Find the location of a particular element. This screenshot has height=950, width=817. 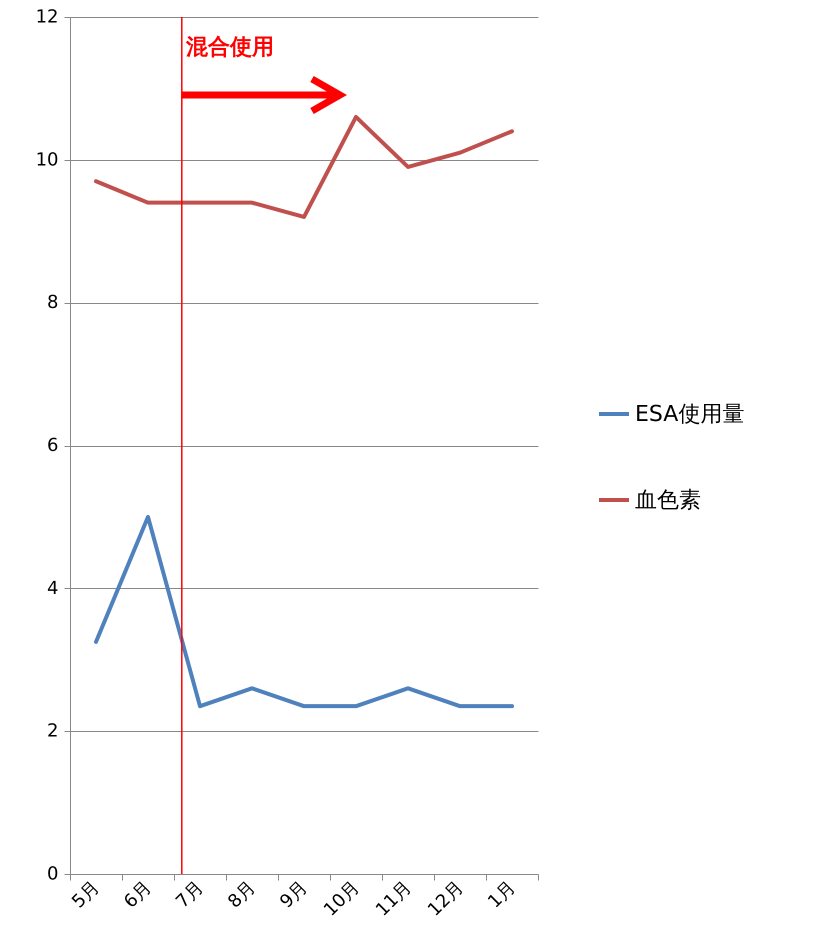

y-tick-label: 6 is located at coordinates (52, 445).